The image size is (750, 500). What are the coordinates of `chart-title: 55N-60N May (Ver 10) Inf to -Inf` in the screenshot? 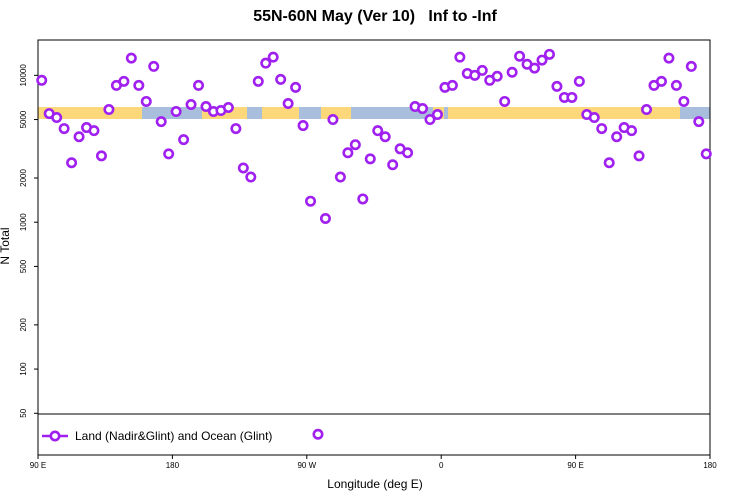 It's located at (375, 16).